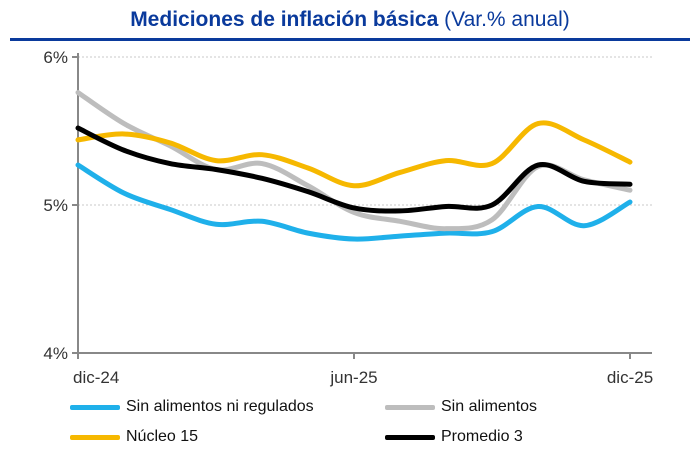  Describe the element at coordinates (630, 377) in the screenshot. I see `x-tick-label: dic-25` at that location.